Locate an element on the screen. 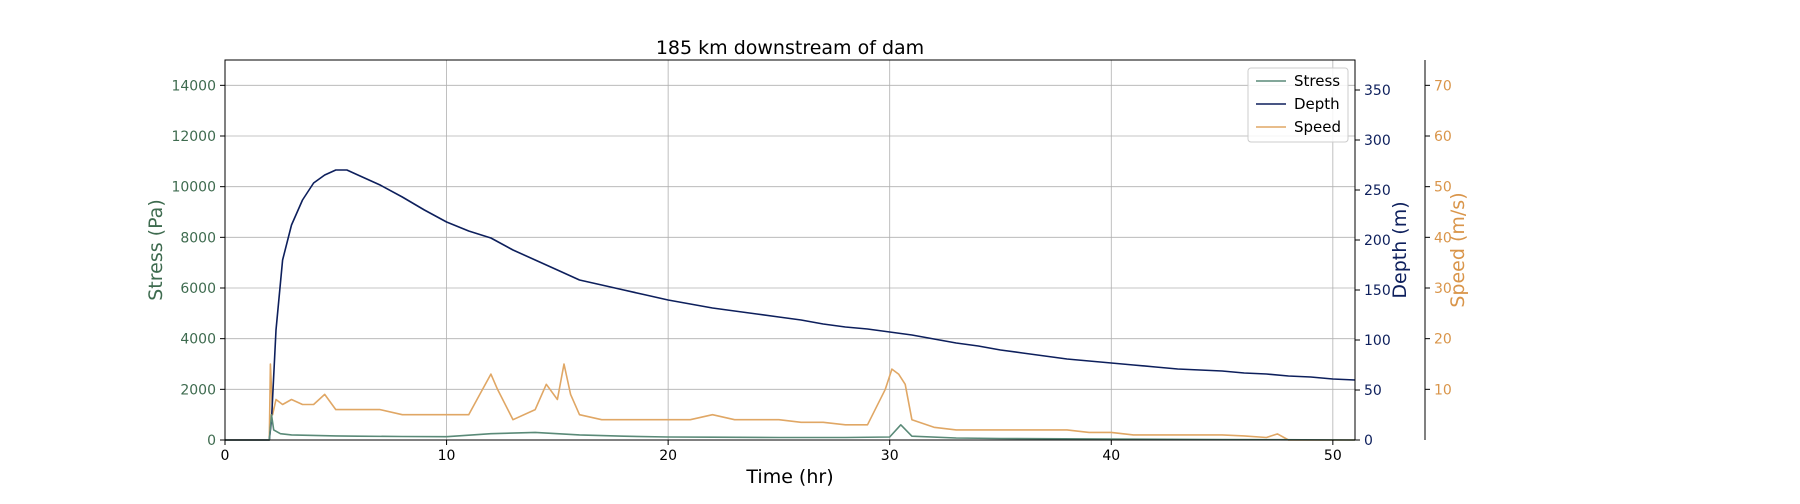  depth-tick-label: 200 is located at coordinates (1377, 241).